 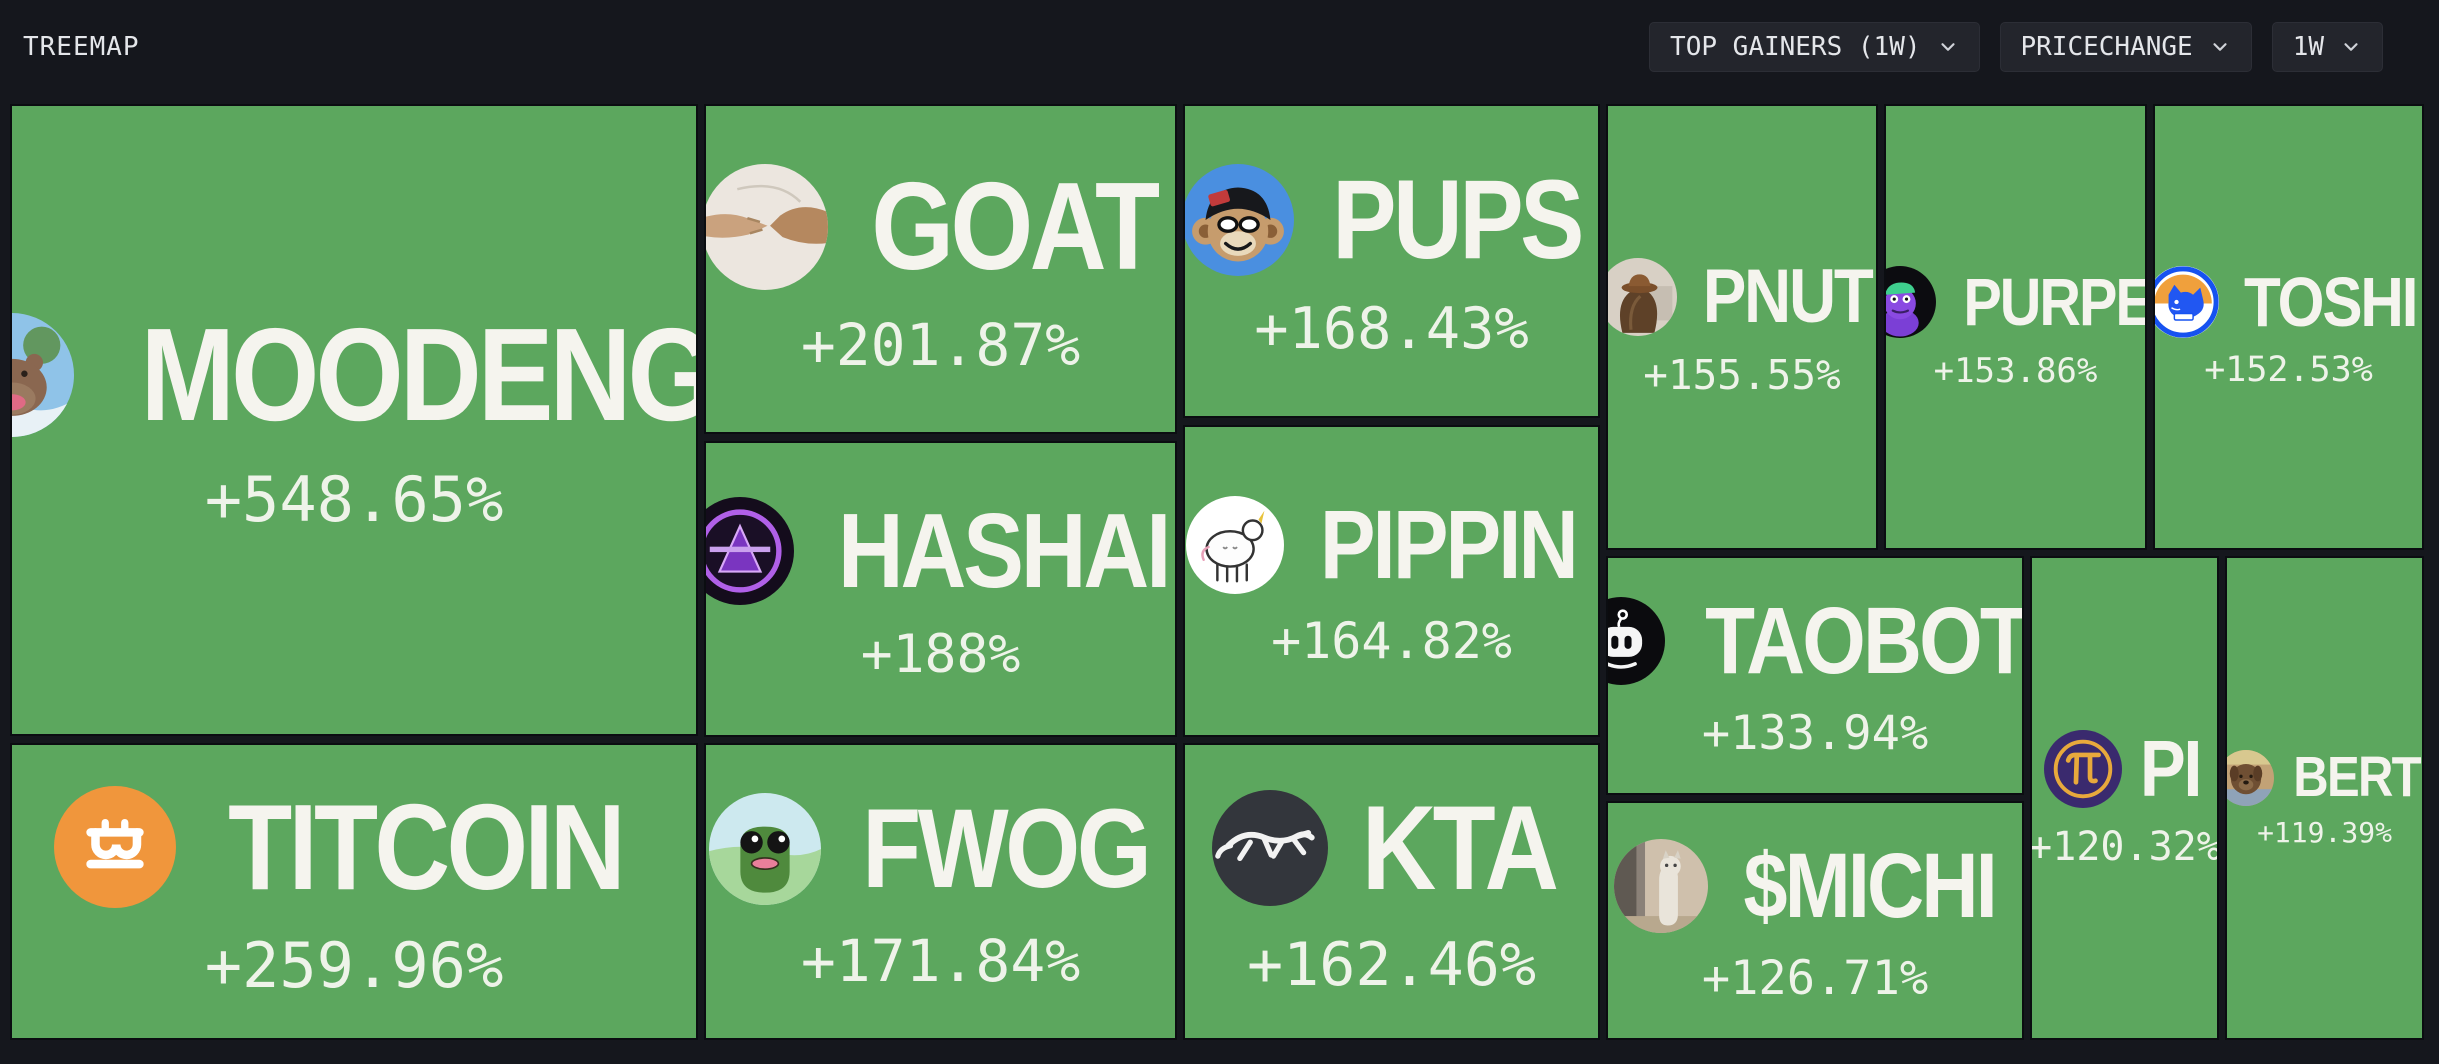 I want to click on tile-bert: BERT +119.39%, so click(x=2324, y=798).